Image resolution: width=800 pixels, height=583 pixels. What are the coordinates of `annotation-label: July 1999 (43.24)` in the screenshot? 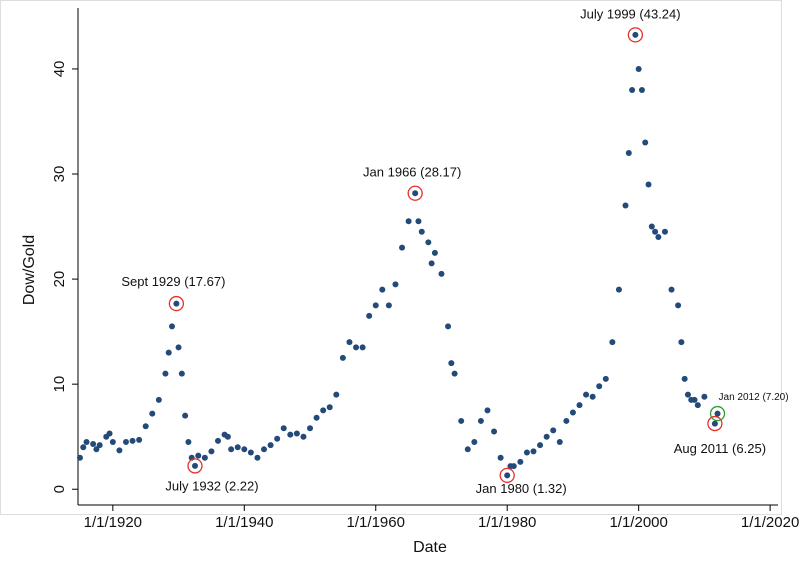 It's located at (630, 13).